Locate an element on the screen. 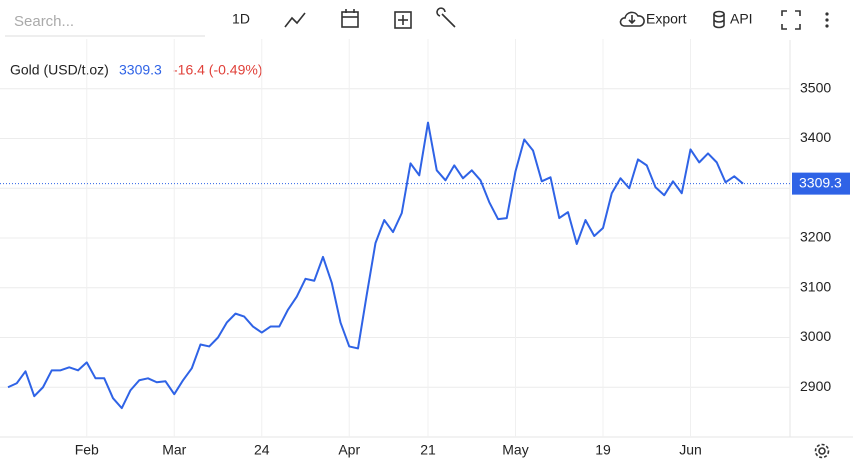 This screenshot has width=853, height=466. x-tick-label: May is located at coordinates (515, 450).